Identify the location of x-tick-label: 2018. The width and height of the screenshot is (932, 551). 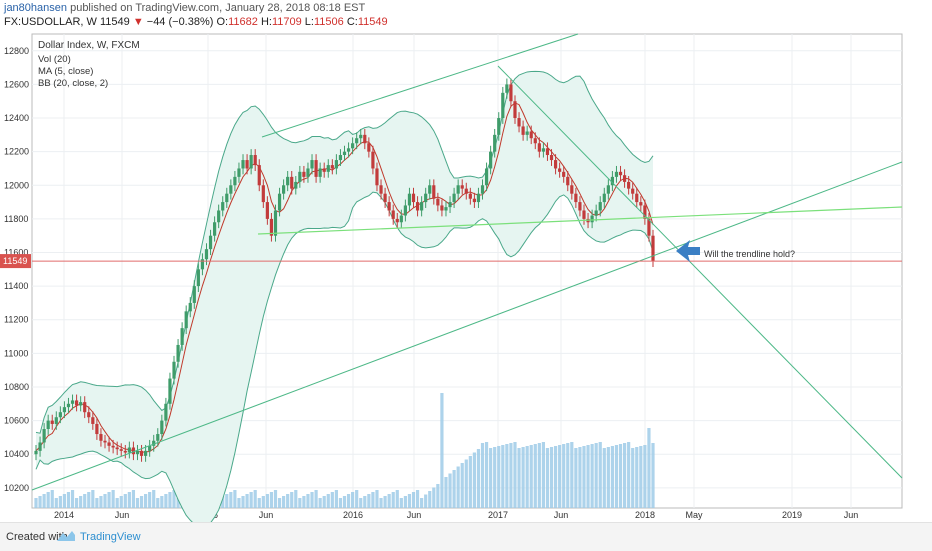
(645, 515).